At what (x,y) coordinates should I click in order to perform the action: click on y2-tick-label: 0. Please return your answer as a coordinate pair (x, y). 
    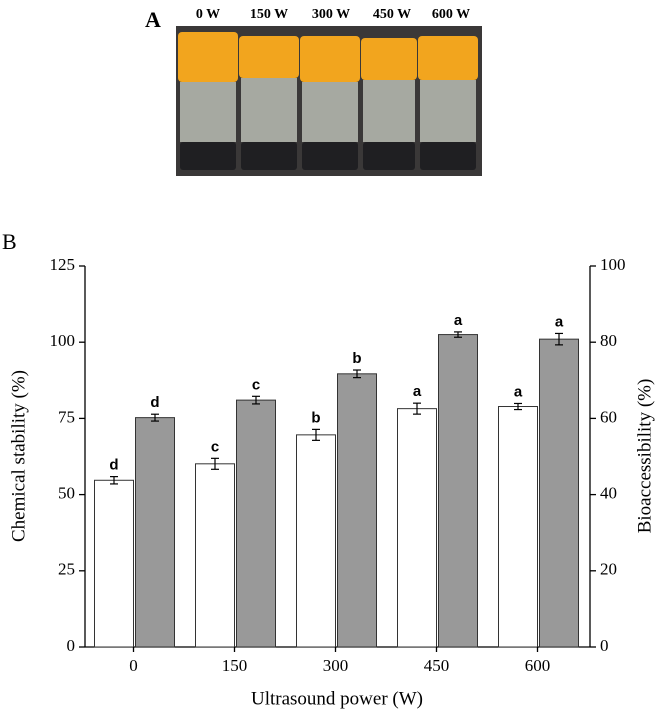
    Looking at the image, I should click on (604, 645).